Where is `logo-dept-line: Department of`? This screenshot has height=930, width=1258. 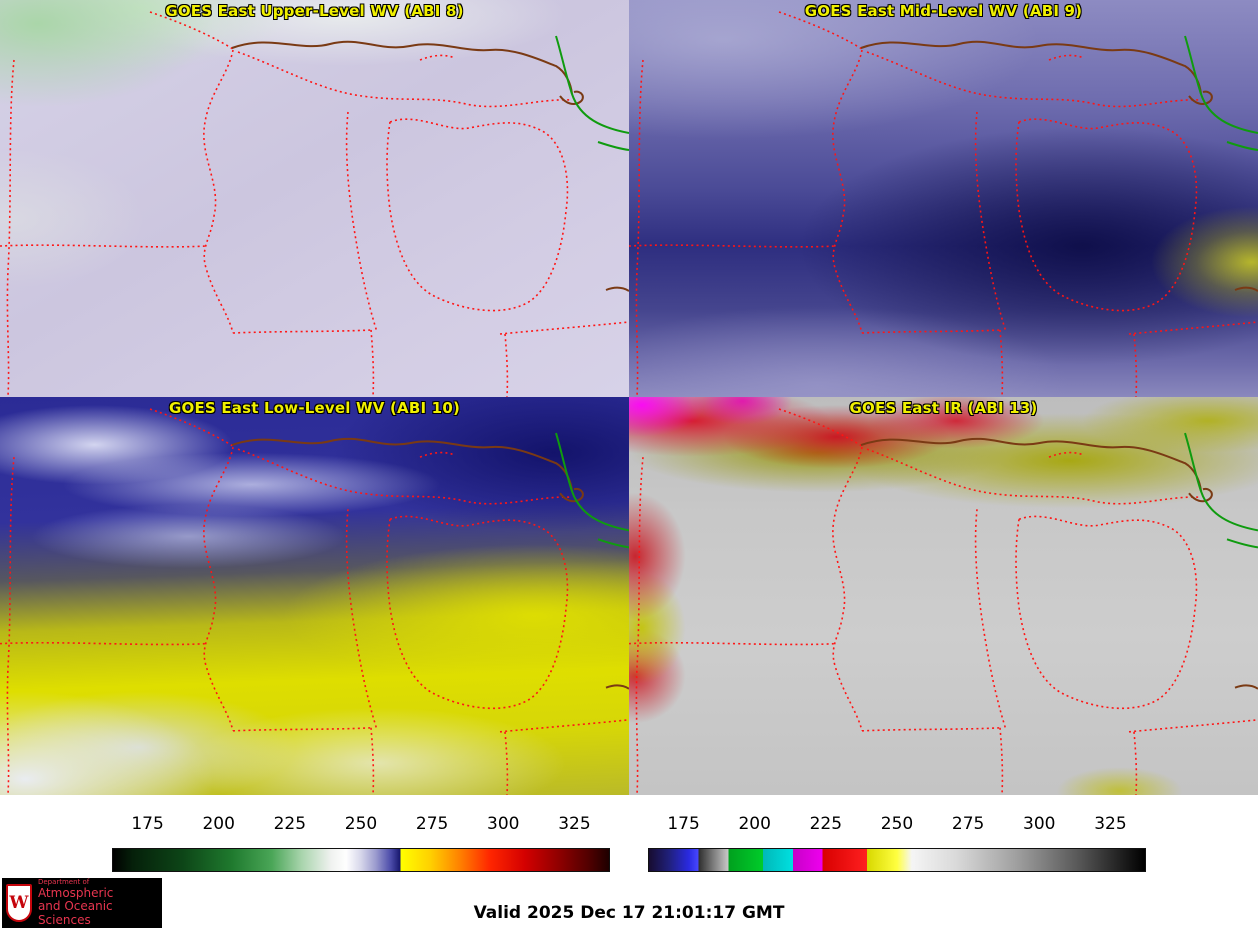 logo-dept-line: Department of is located at coordinates (63, 882).